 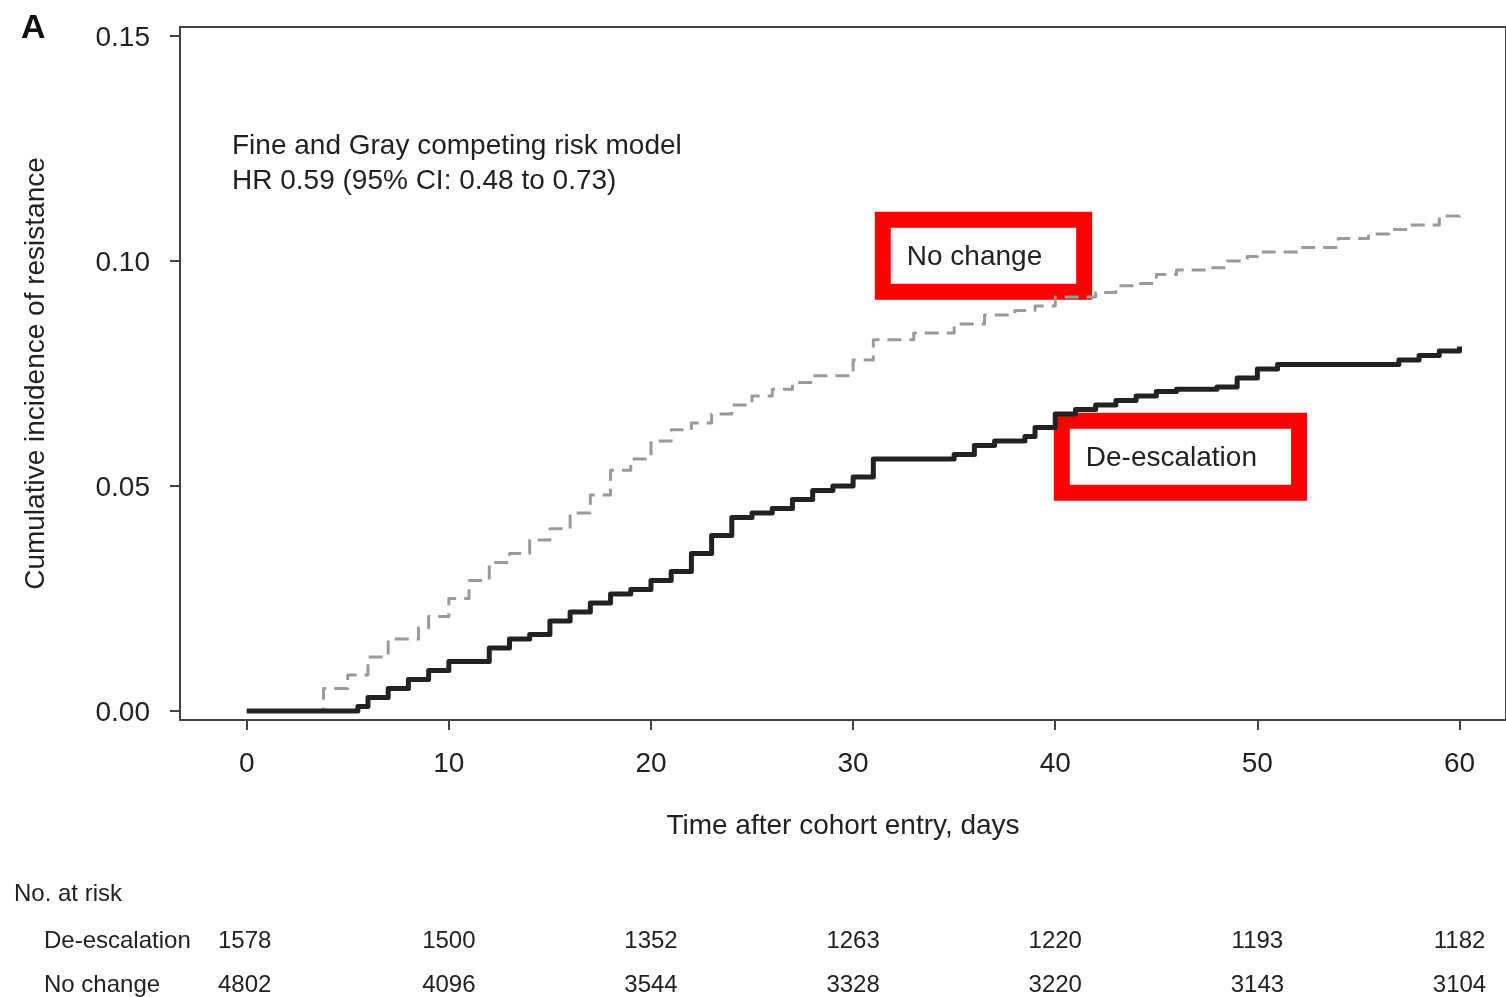 I want to click on y-tick-label: 0.10, so click(x=122, y=261).